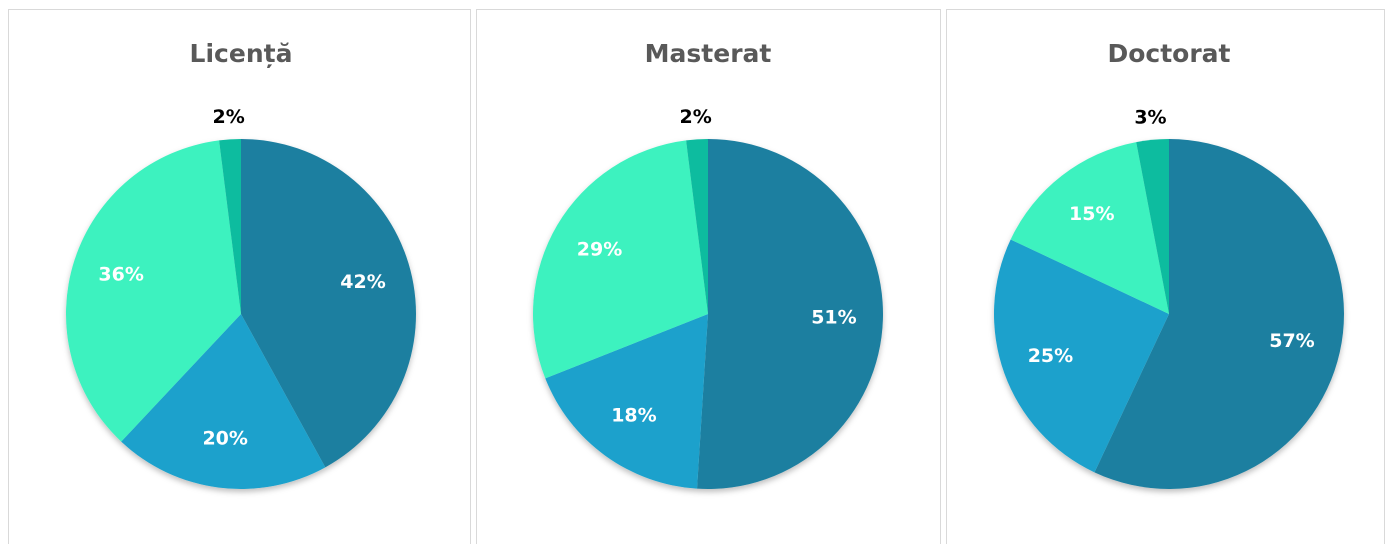 The height and width of the screenshot is (544, 1393). Describe the element at coordinates (362, 282) in the screenshot. I see `data-label: 42%` at that location.